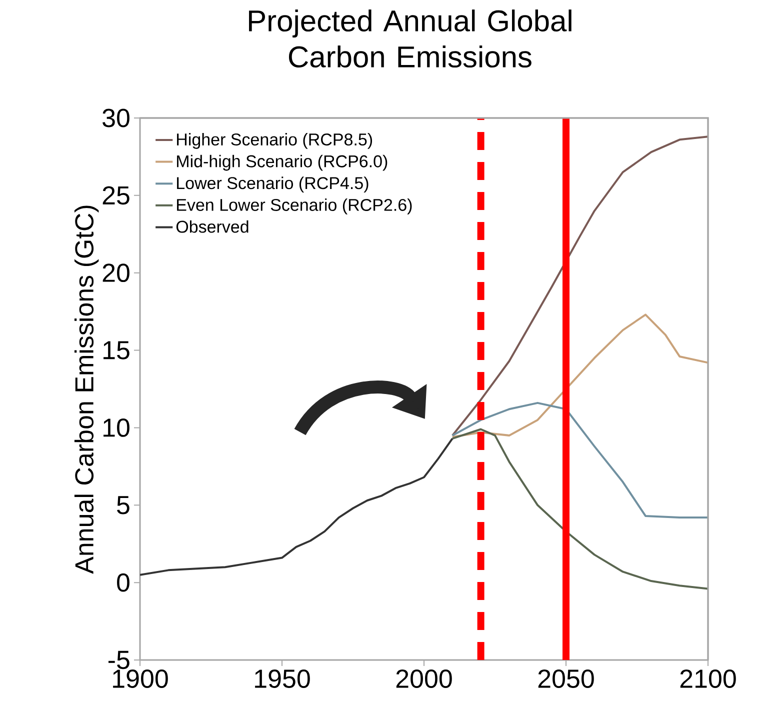 The image size is (757, 712). Describe the element at coordinates (116, 195) in the screenshot. I see `y-tick-label: 25` at that location.